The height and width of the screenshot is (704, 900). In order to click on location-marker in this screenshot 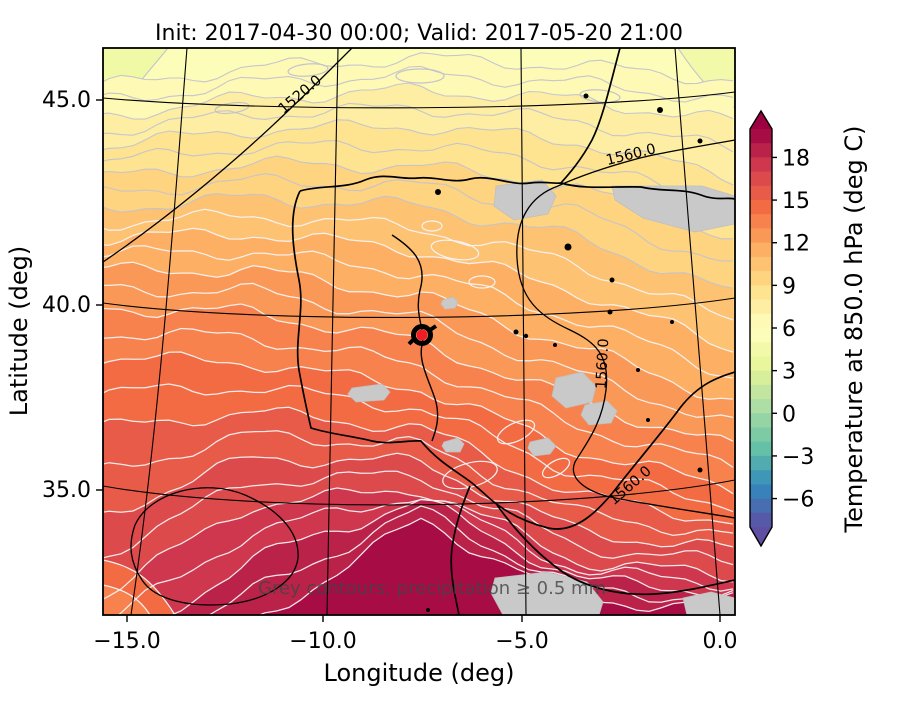, I will do `click(422, 335)`.